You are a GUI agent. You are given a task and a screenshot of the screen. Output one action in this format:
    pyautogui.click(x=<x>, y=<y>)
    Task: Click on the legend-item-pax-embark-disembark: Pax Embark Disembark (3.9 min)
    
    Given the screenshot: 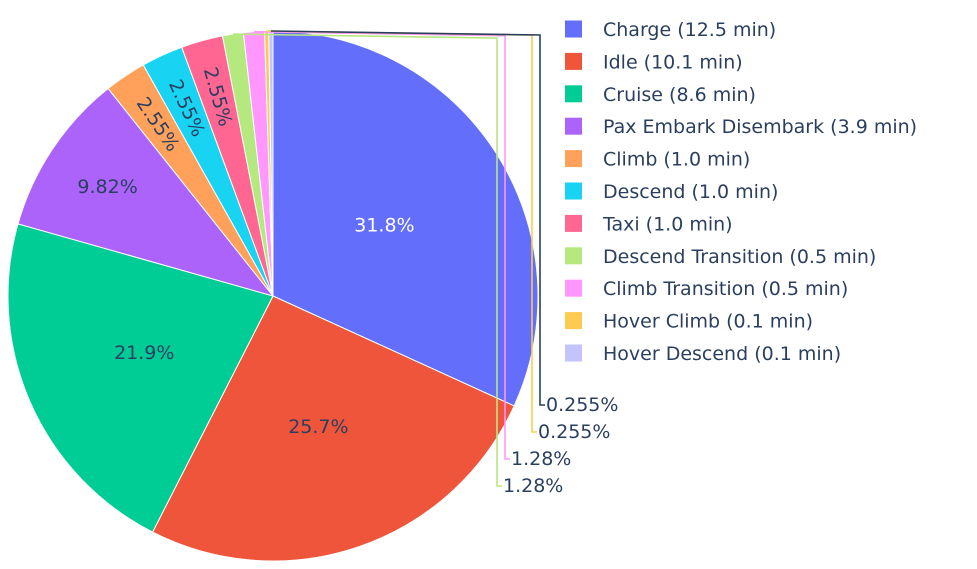 What is the action you would take?
    pyautogui.click(x=741, y=127)
    